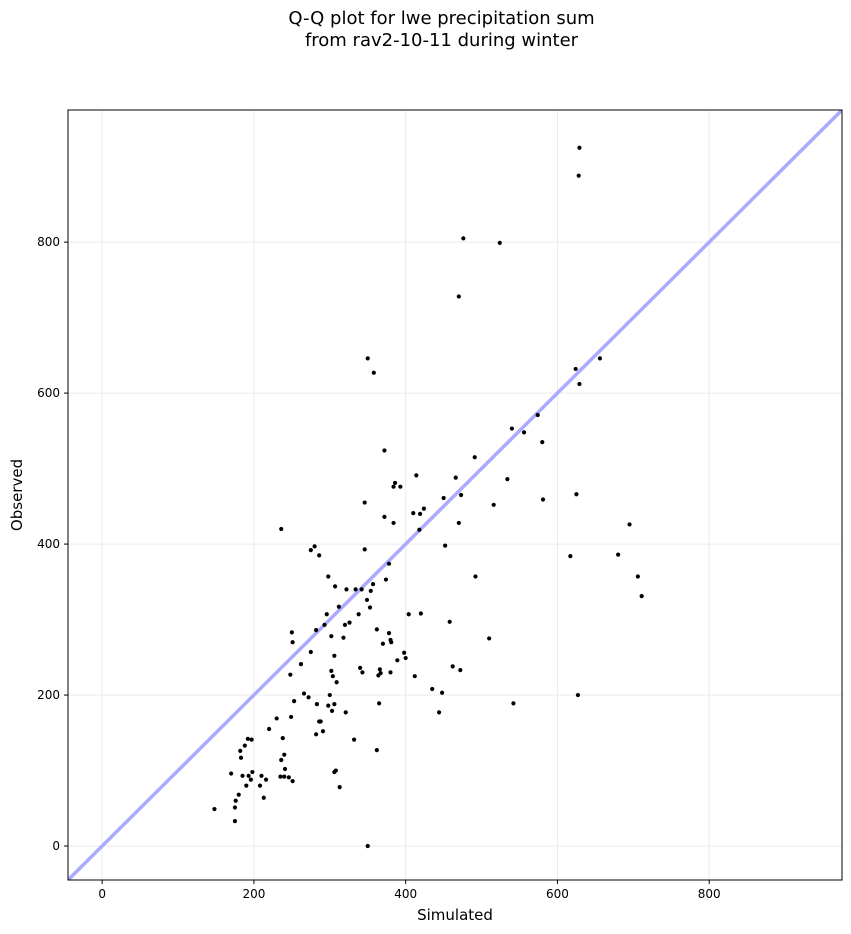 The width and height of the screenshot is (851, 934). I want to click on y-tick-label: 0, so click(56, 846).